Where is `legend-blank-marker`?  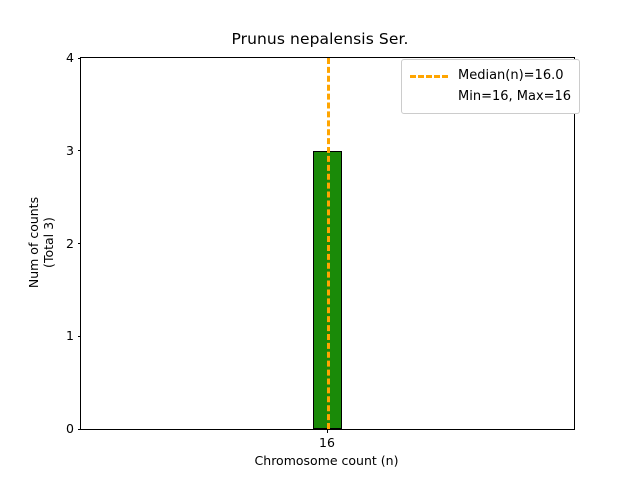
legend-blank-marker is located at coordinates (429, 97).